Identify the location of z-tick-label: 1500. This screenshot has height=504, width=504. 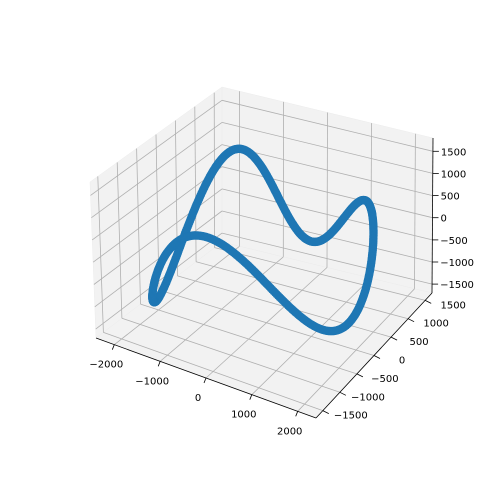
(453, 152).